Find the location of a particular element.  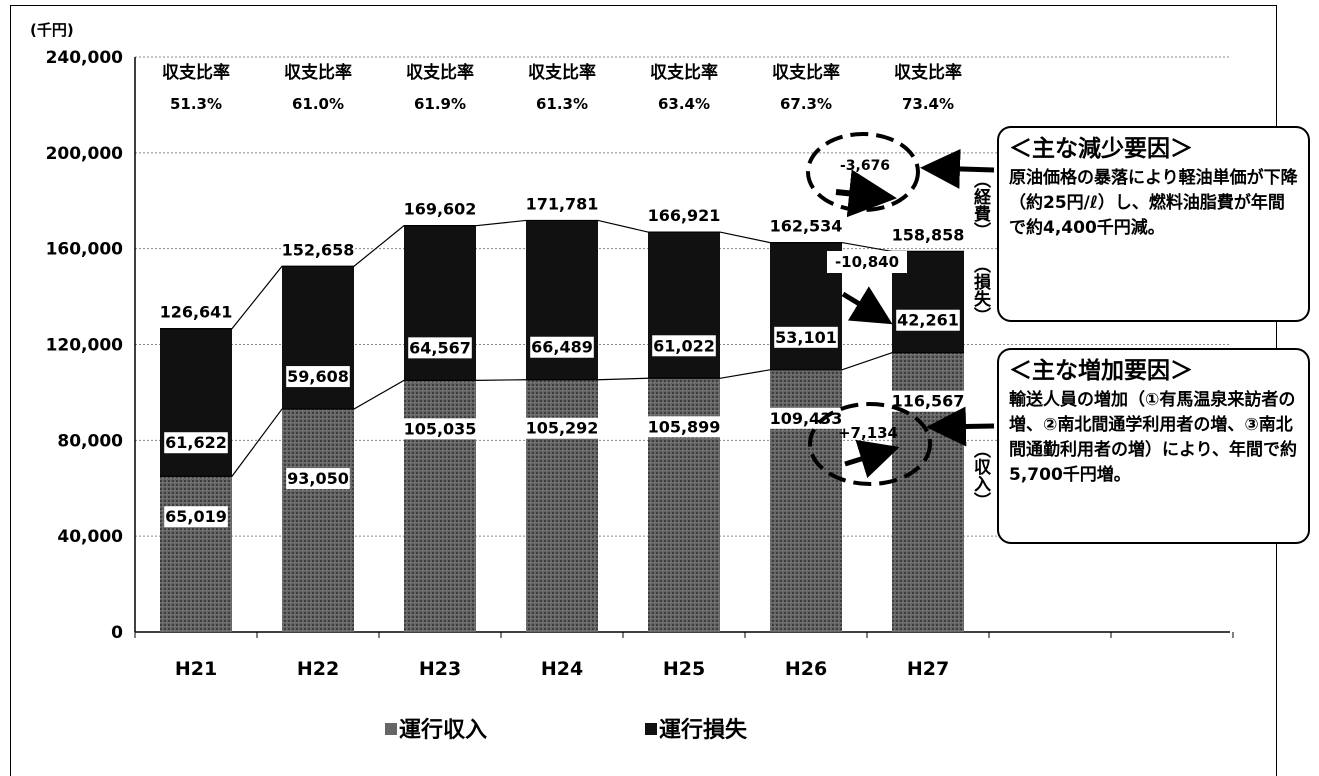

legend-swatch-revenue is located at coordinates (391, 729).